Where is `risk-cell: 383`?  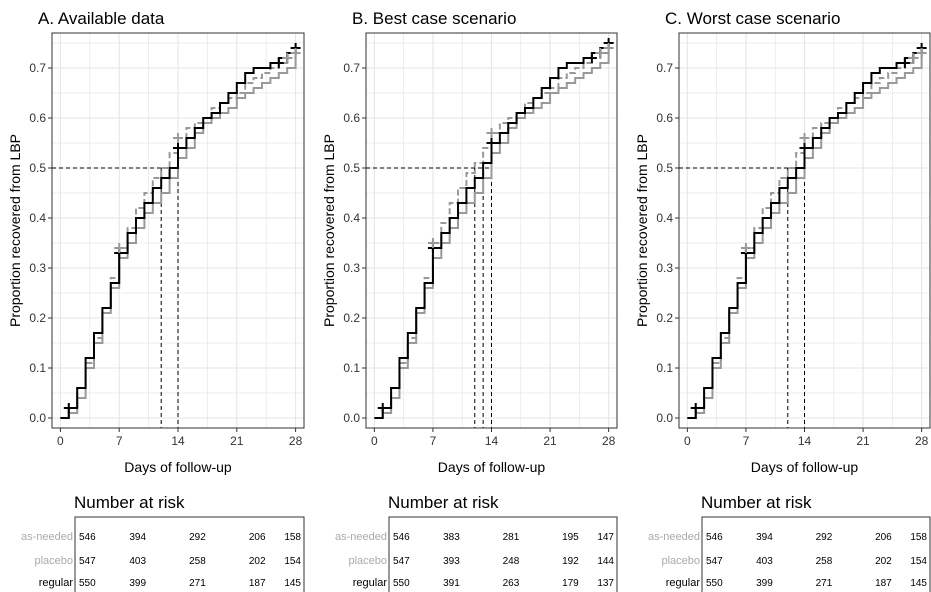
risk-cell: 383 is located at coordinates (451, 537).